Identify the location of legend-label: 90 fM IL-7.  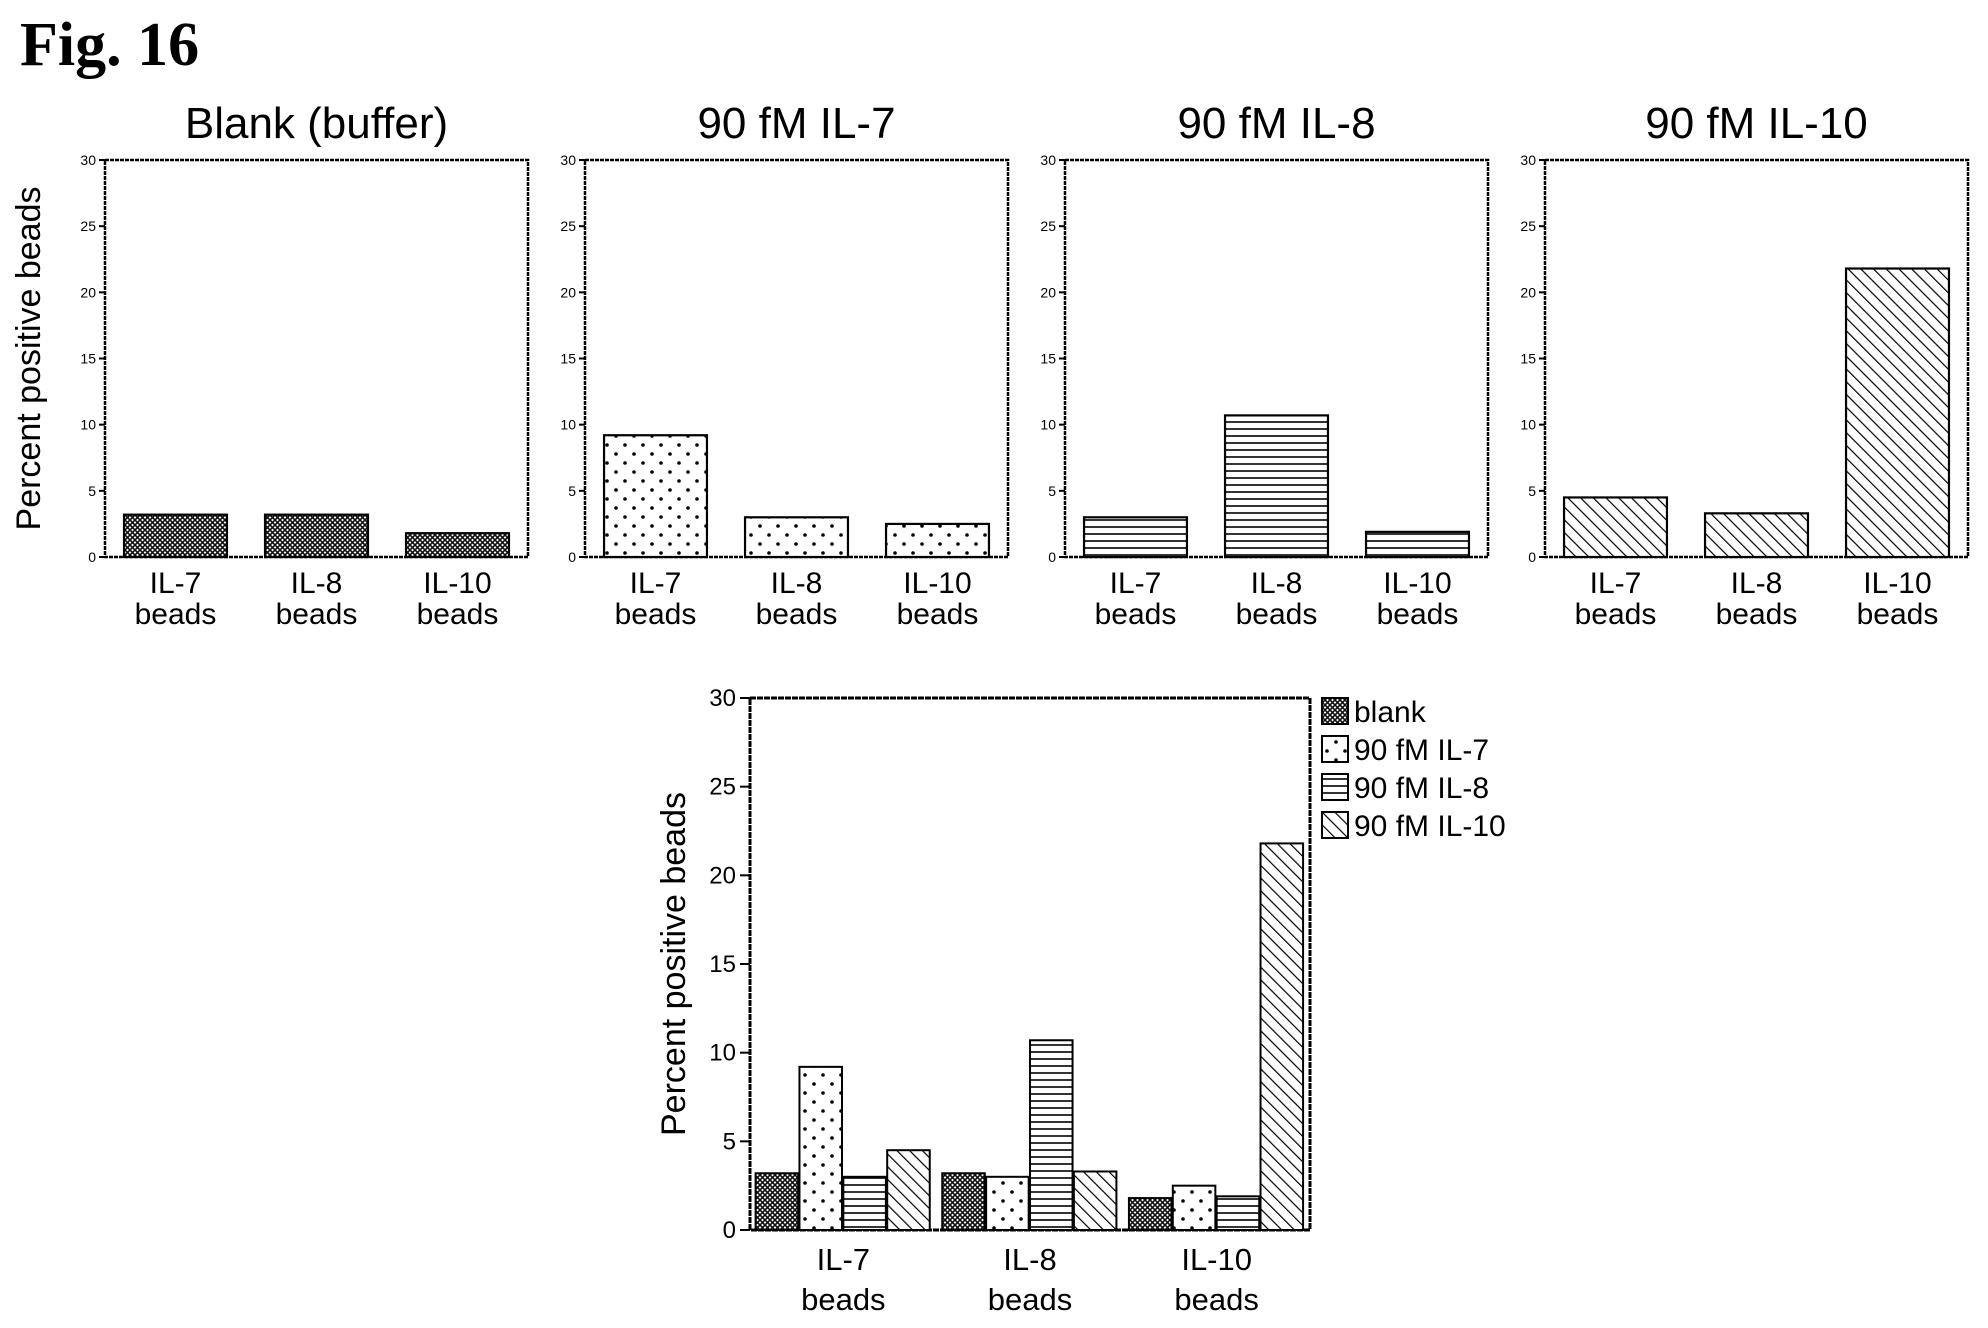
(1421, 750).